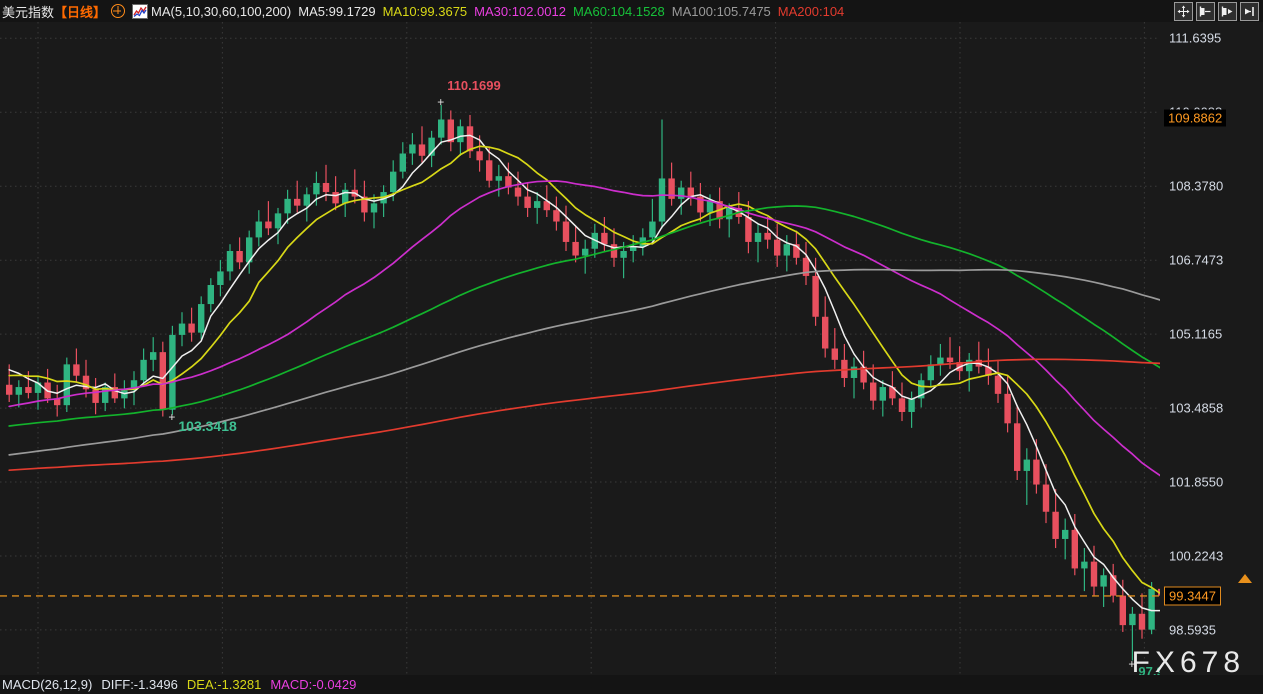 This screenshot has width=1263, height=694. Describe the element at coordinates (1196, 408) in the screenshot. I see `axis-tick: 103.4858` at that location.